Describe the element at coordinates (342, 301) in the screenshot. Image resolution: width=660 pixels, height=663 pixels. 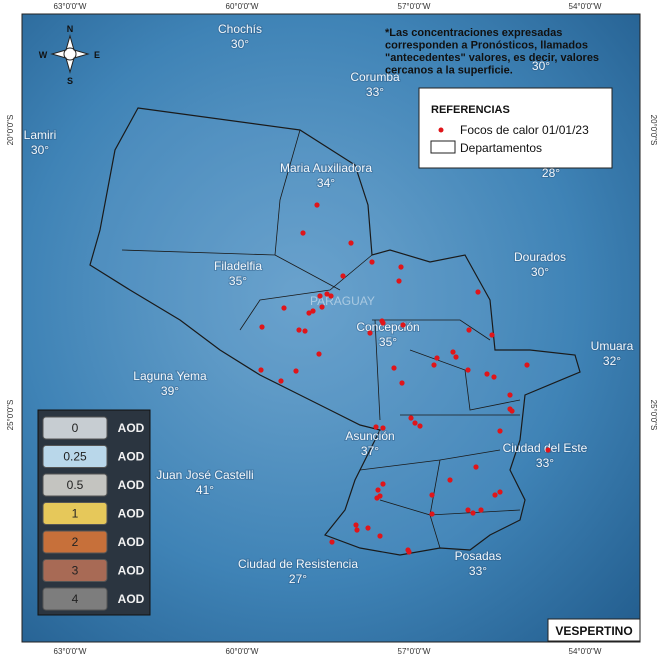
I see `country-label: PARAGUAY` at that location.